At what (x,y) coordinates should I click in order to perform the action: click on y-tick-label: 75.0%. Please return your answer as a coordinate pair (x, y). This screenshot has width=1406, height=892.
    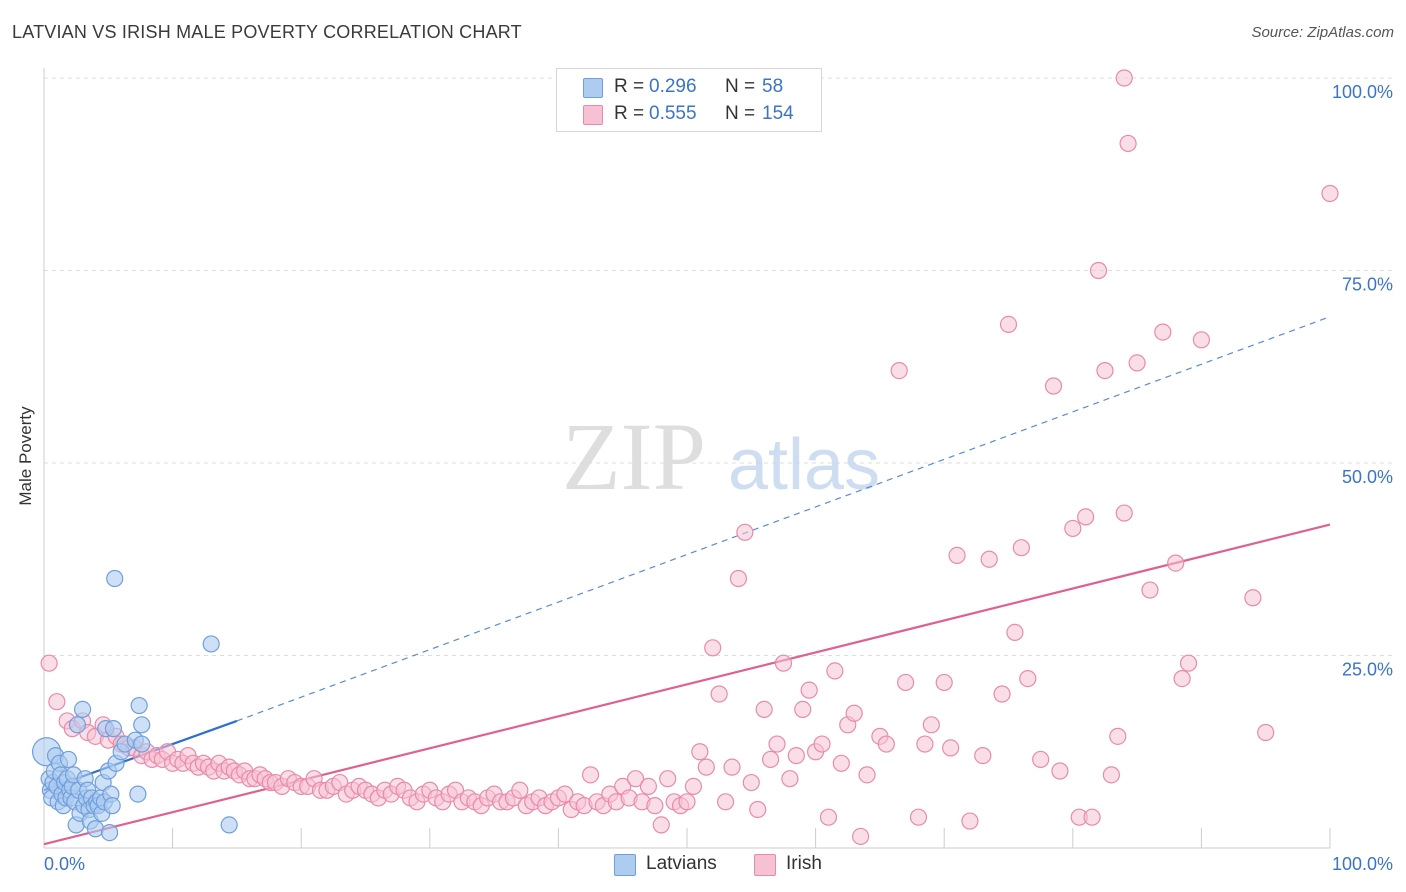
    Looking at the image, I should click on (1367, 285).